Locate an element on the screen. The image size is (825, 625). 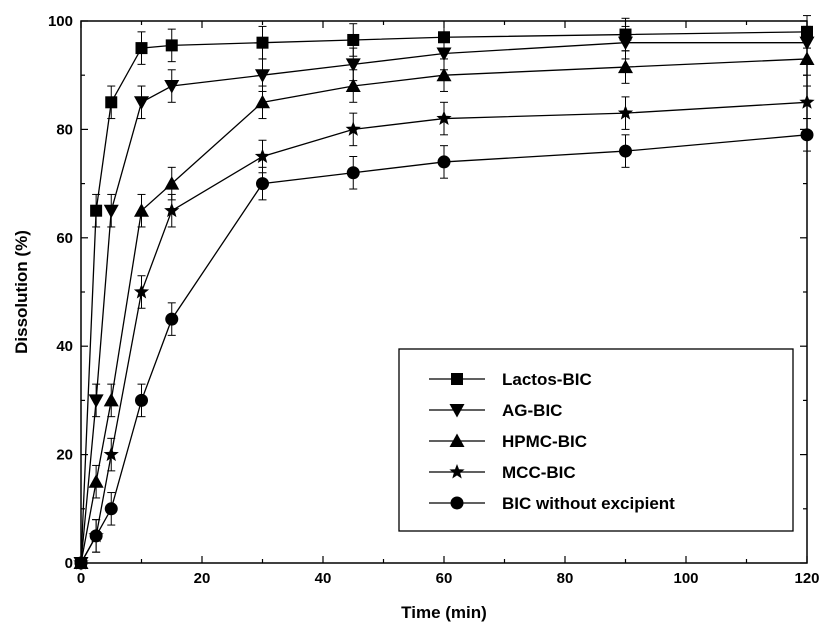
y-axis-title: Dissolution (%) is located at coordinates (21, 292).